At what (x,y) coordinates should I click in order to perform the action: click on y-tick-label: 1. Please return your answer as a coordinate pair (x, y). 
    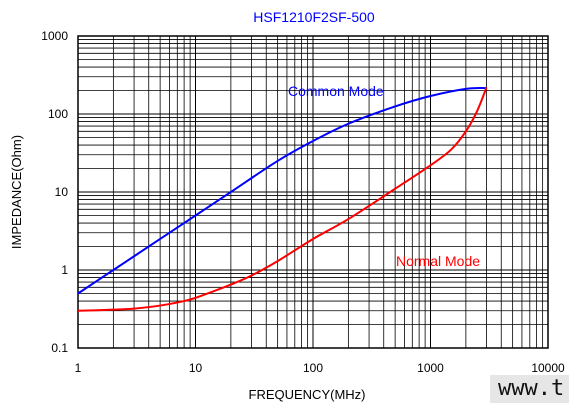
    Looking at the image, I should click on (64, 270).